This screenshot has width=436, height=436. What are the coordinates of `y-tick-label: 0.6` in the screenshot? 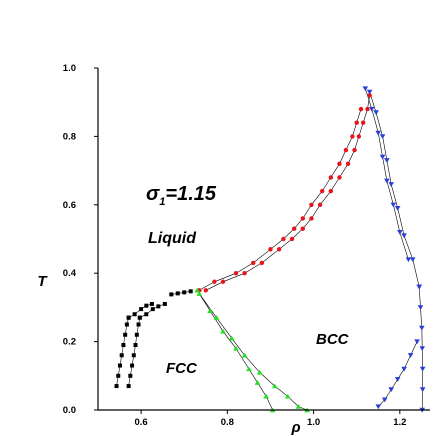 It's located at (69, 205).